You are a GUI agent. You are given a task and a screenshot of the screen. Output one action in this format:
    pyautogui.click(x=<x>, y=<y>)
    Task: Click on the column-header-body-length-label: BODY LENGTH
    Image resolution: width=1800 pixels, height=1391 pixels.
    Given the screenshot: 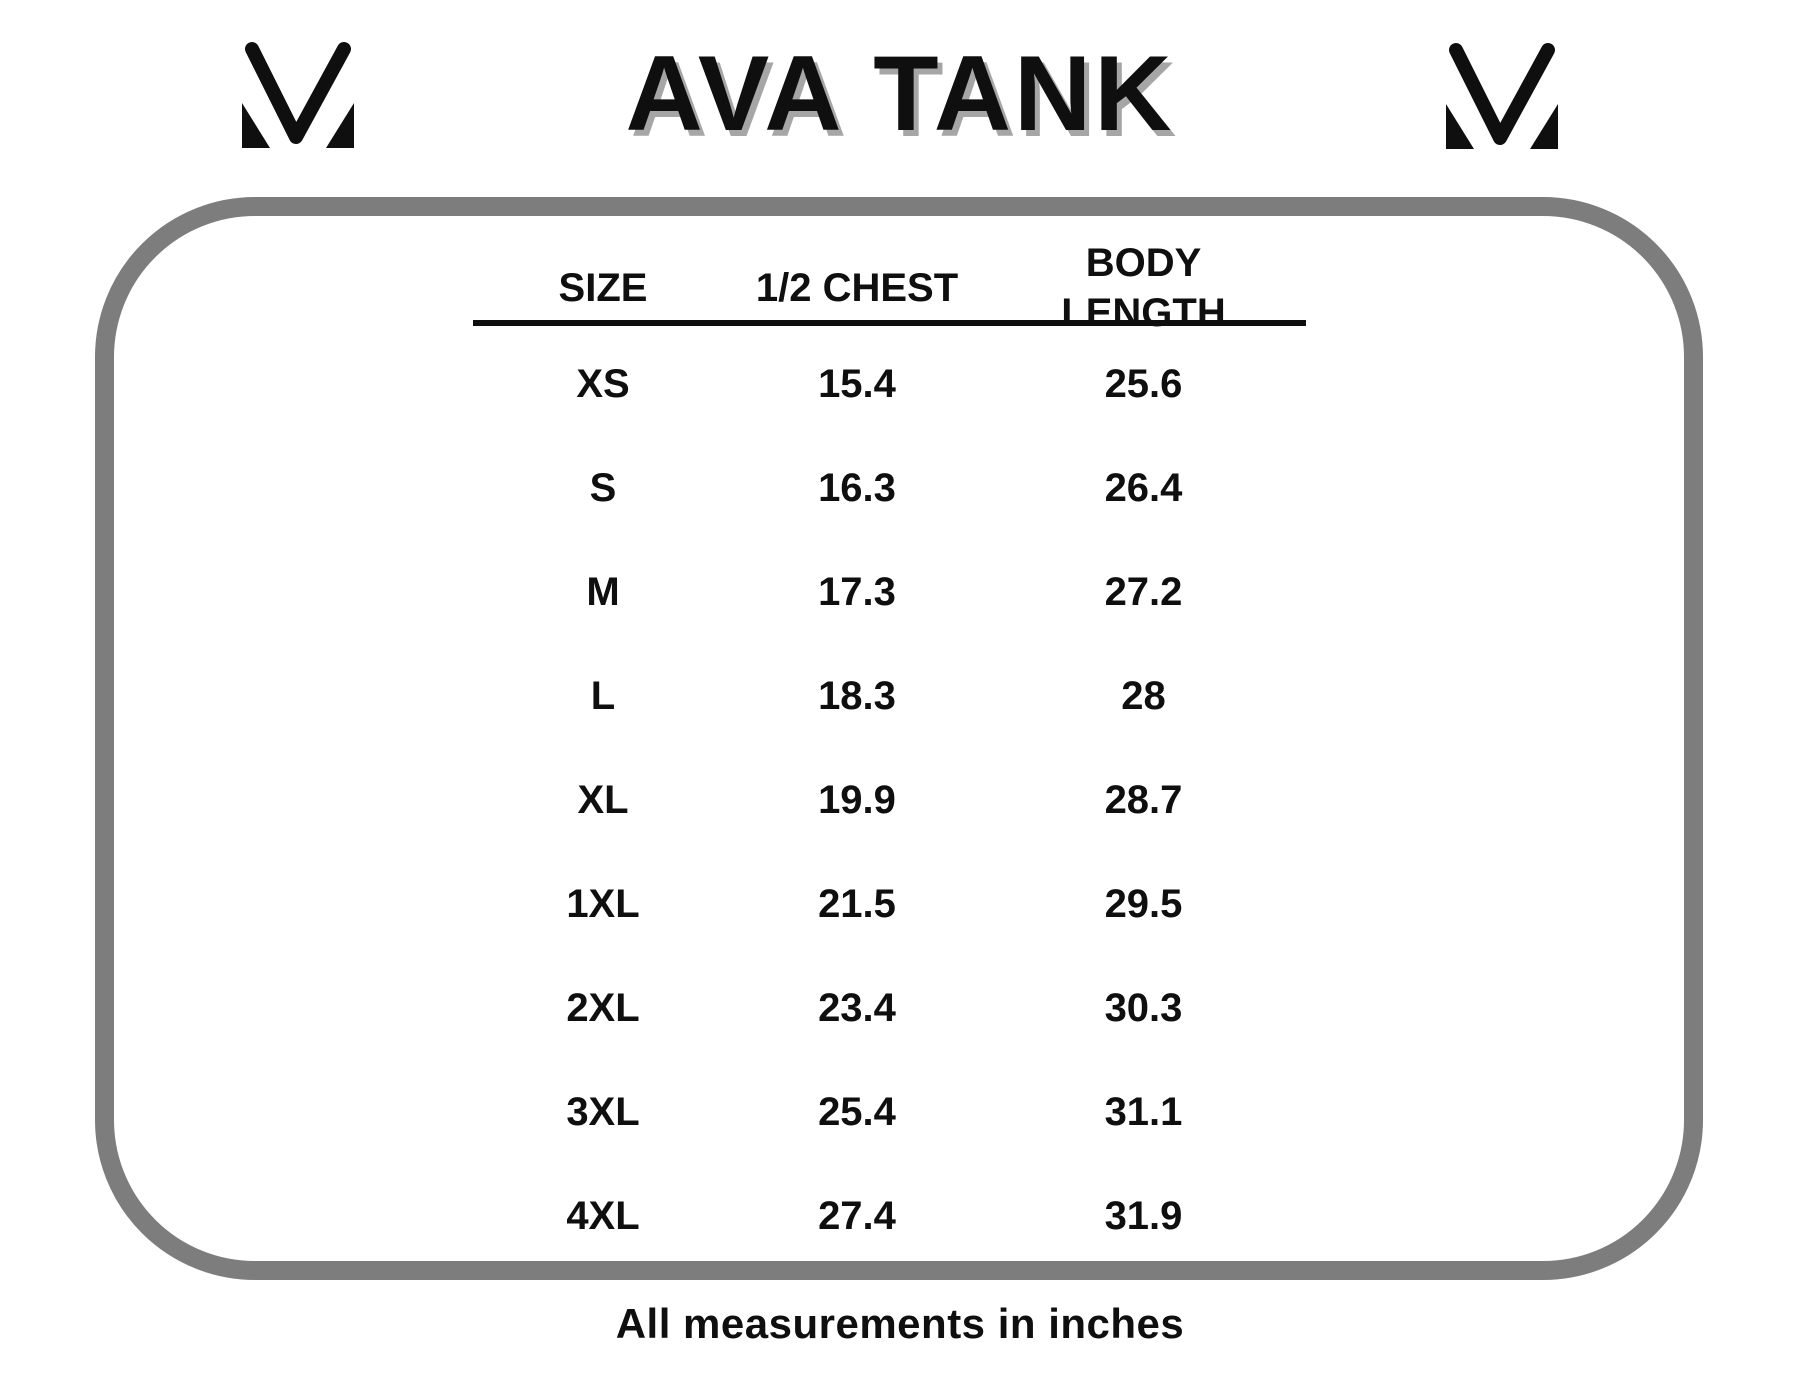 What is the action you would take?
    pyautogui.click(x=1143, y=288)
    